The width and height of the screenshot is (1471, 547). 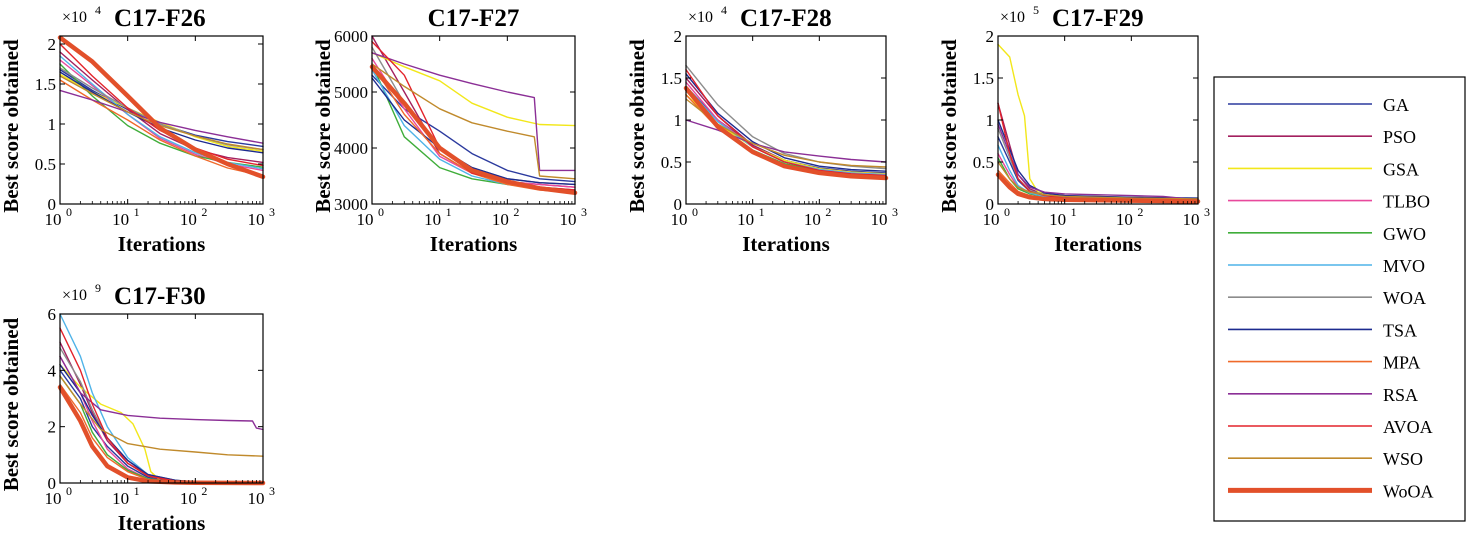 What do you see at coordinates (98, 288) in the screenshot?
I see `y-multiplier-exponent: 9` at bounding box center [98, 288].